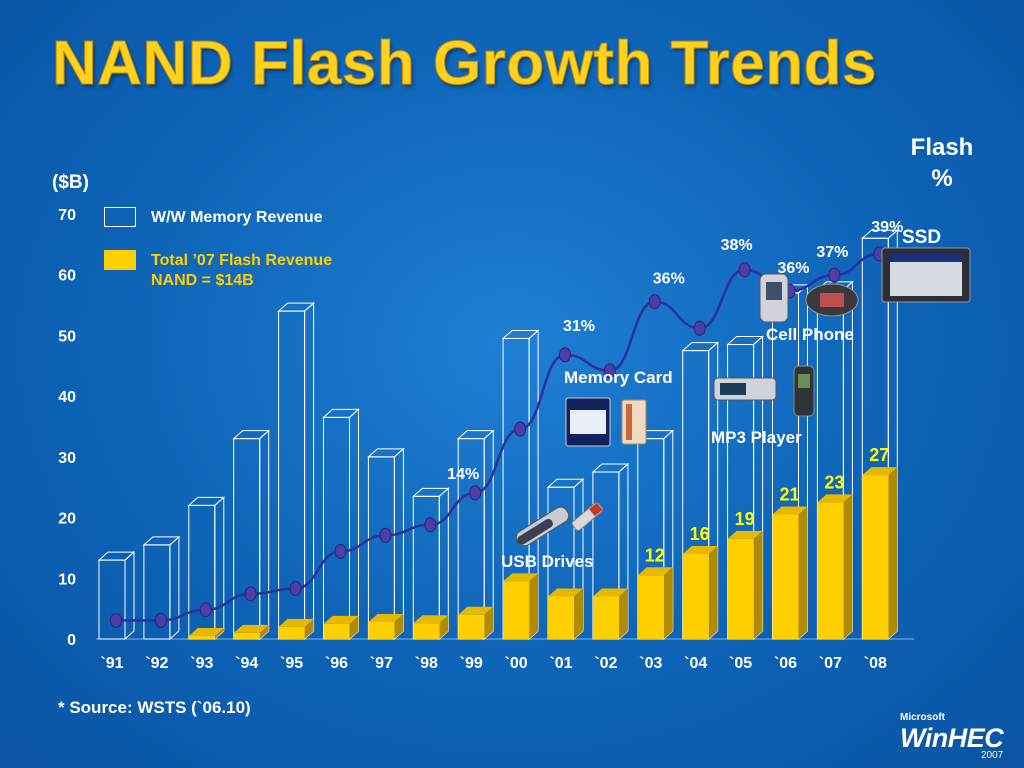  Describe the element at coordinates (516, 663) in the screenshot. I see `x-tick-label: `00` at that location.